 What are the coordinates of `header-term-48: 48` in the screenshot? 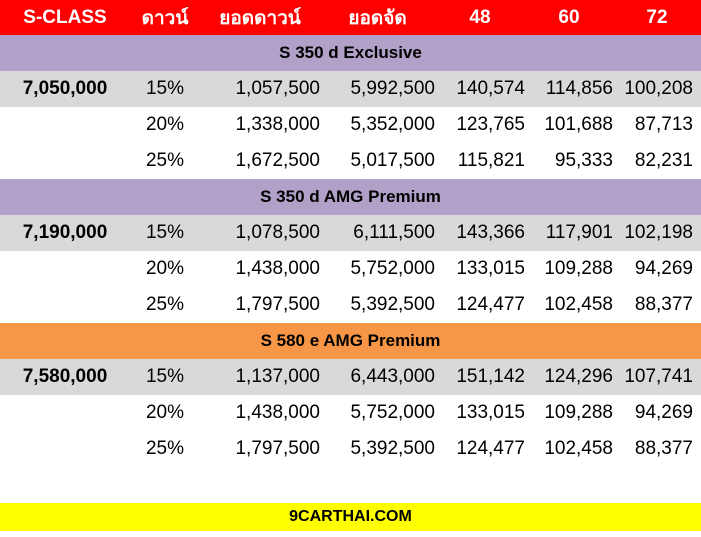 It's located at (480, 17).